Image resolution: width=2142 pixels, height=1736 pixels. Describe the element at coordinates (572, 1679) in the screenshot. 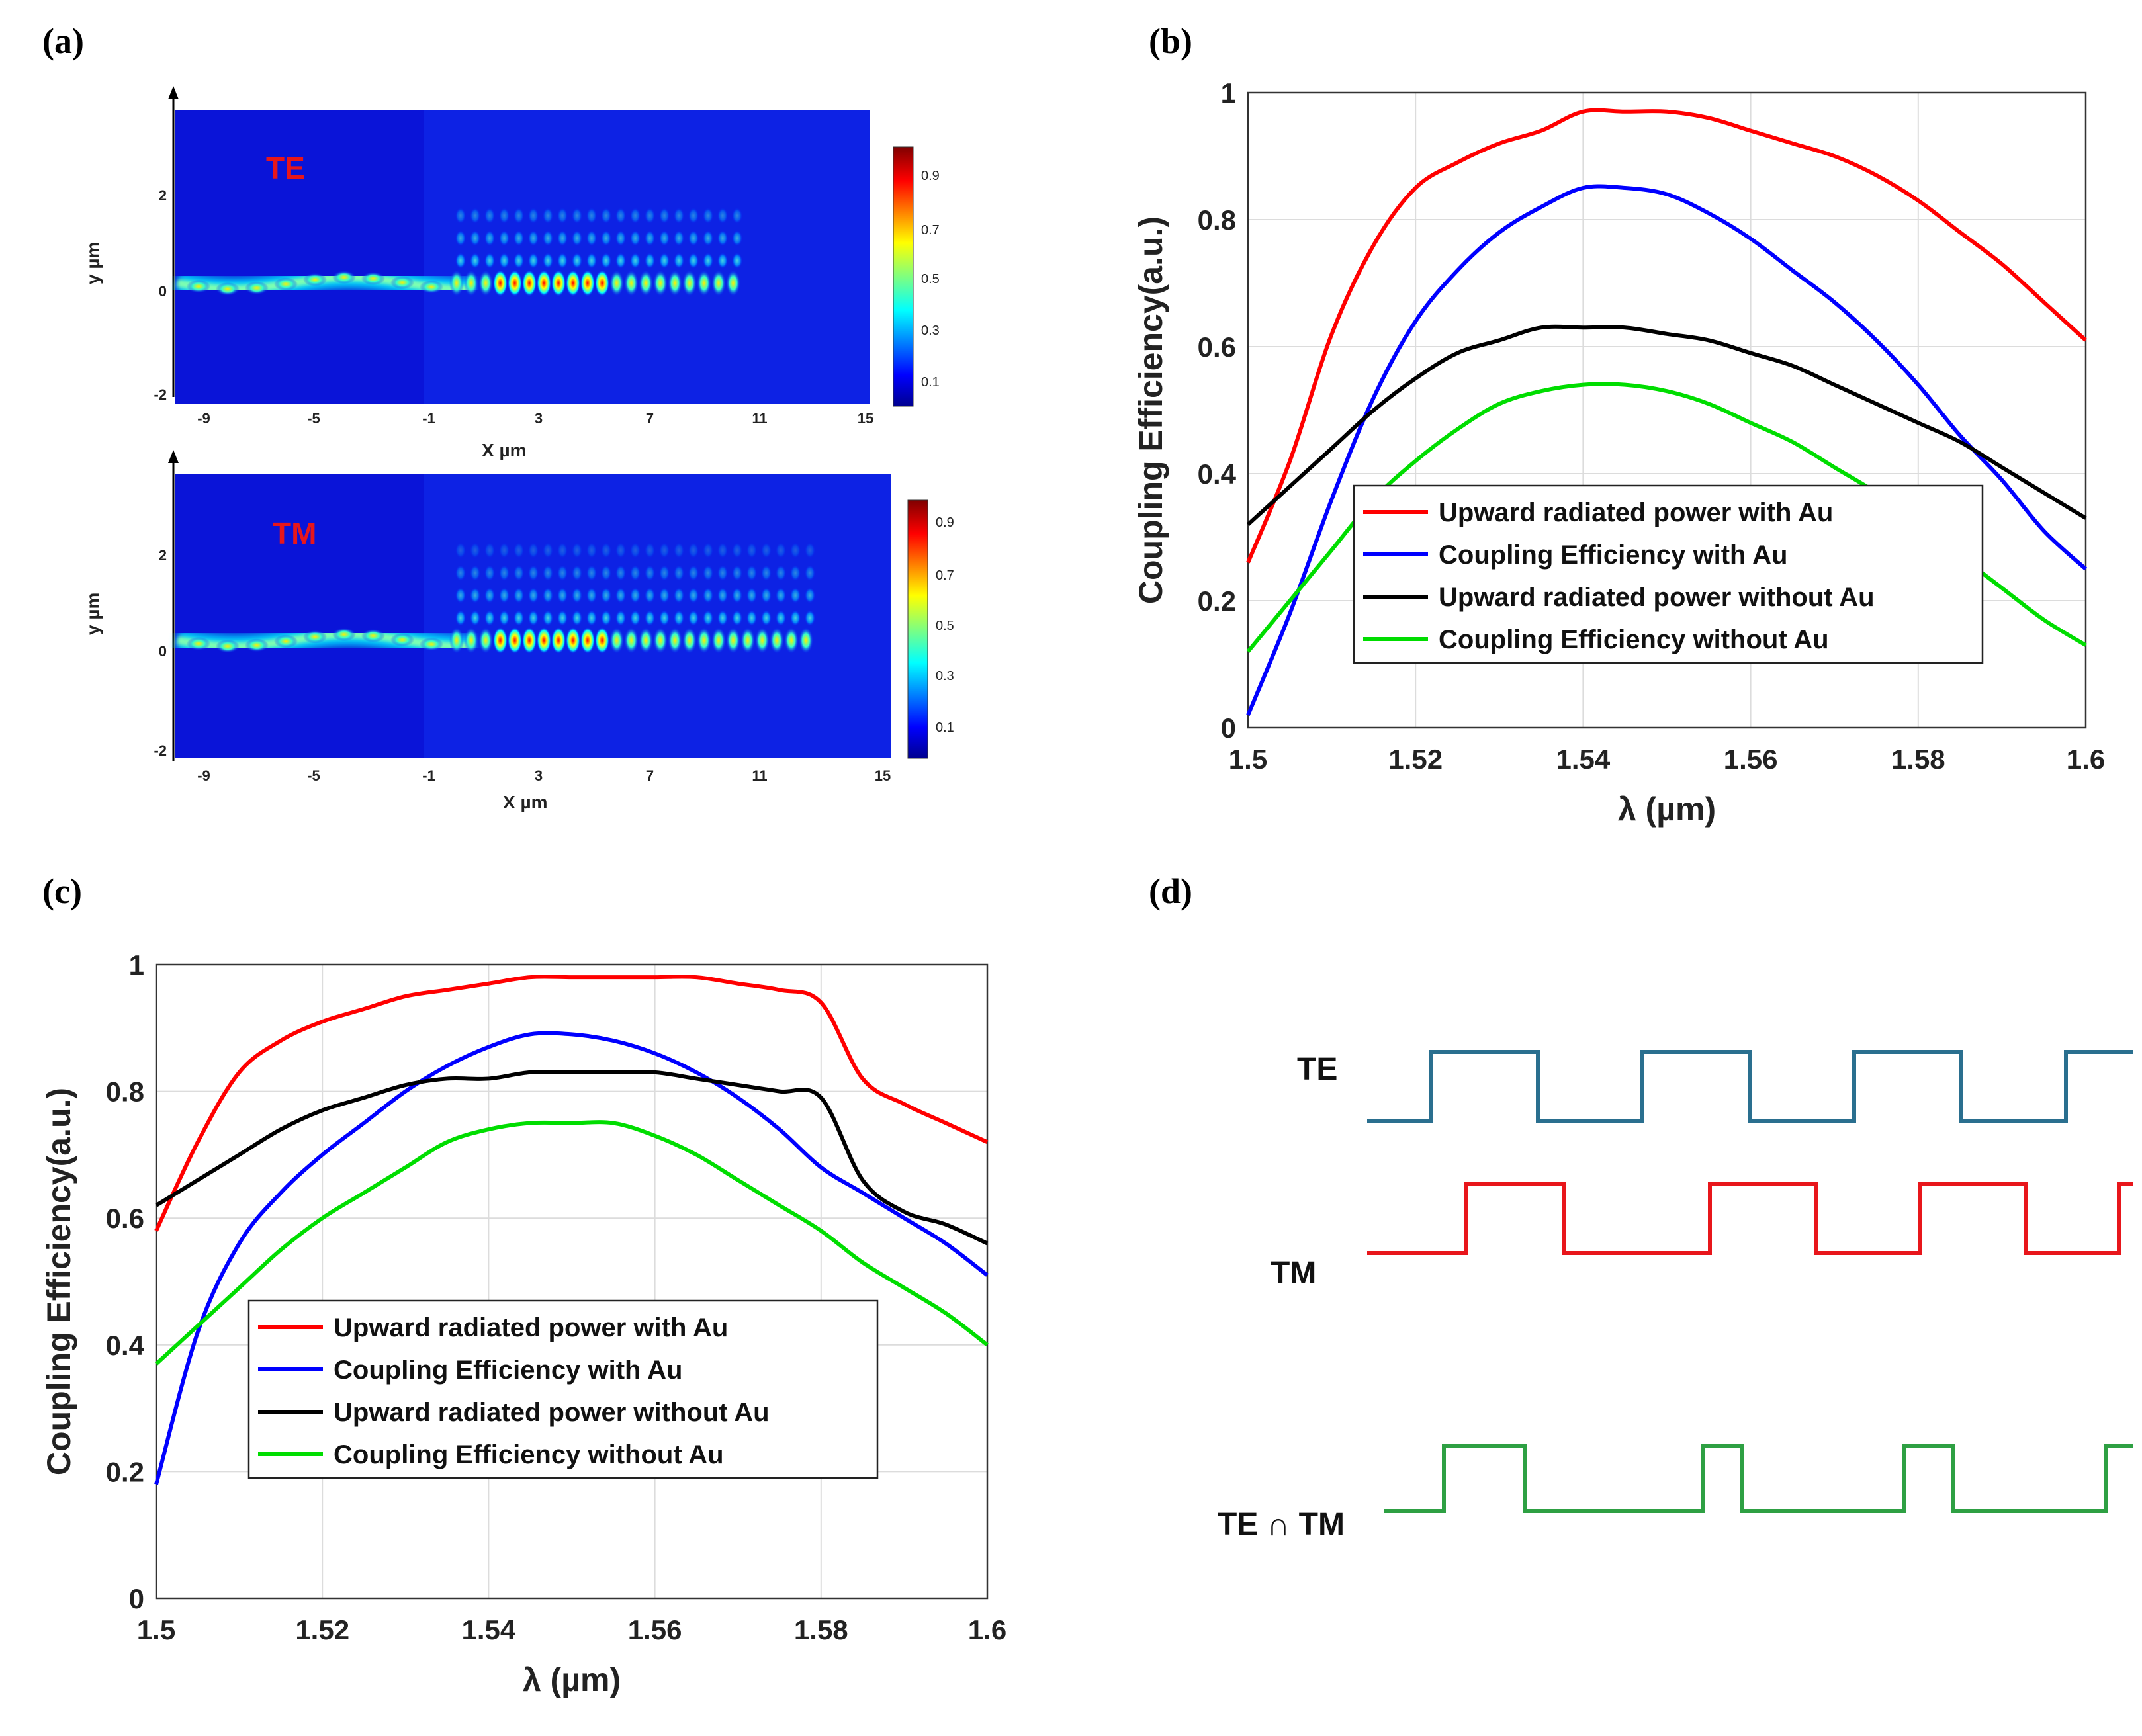

I see `chart-c-x-axis-title: λ (µm)` at that location.